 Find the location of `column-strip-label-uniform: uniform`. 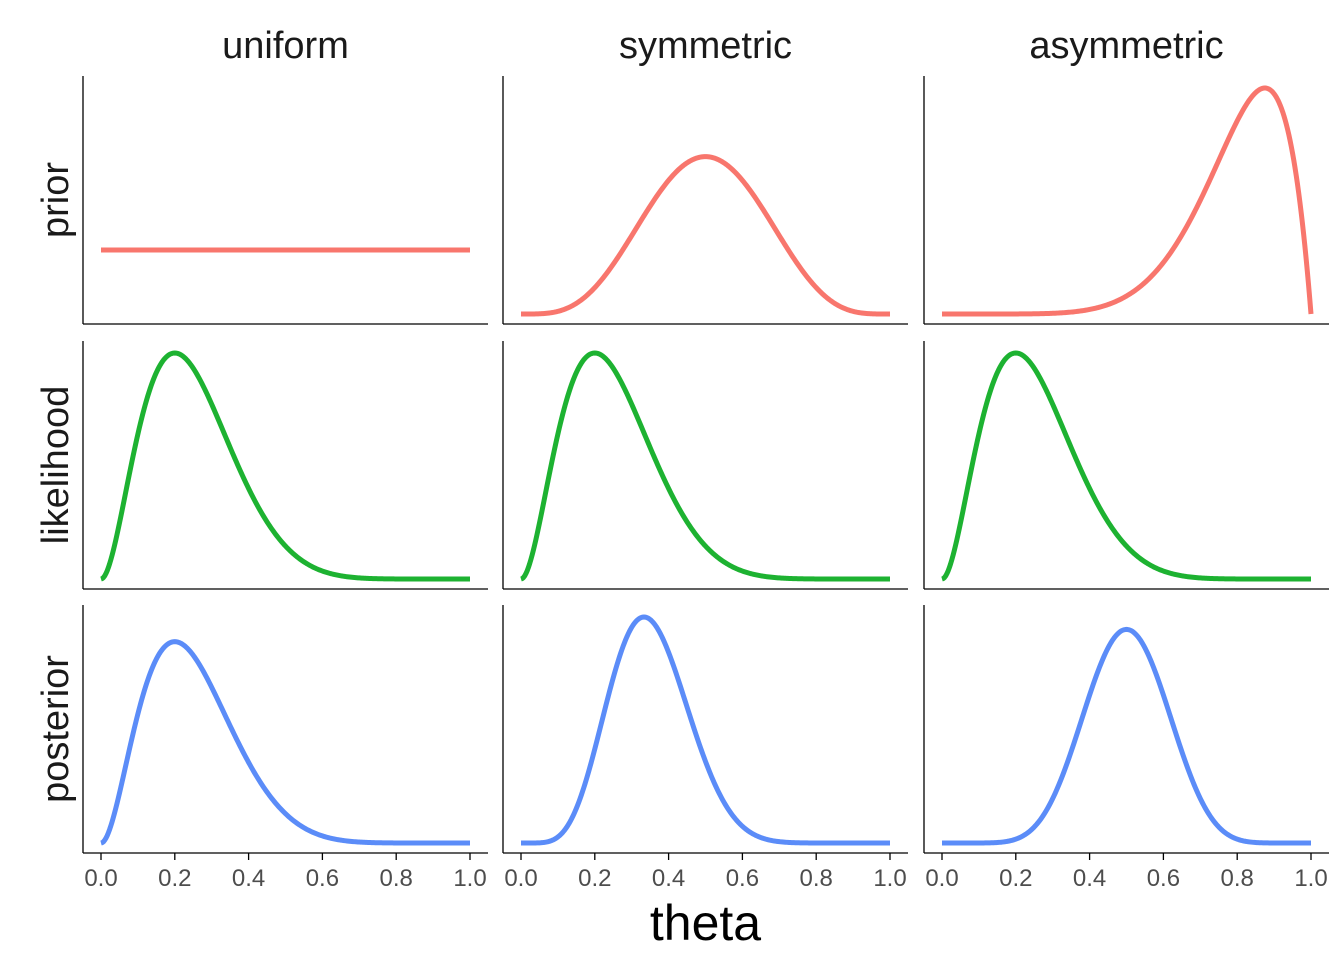

column-strip-label-uniform: uniform is located at coordinates (285, 46).